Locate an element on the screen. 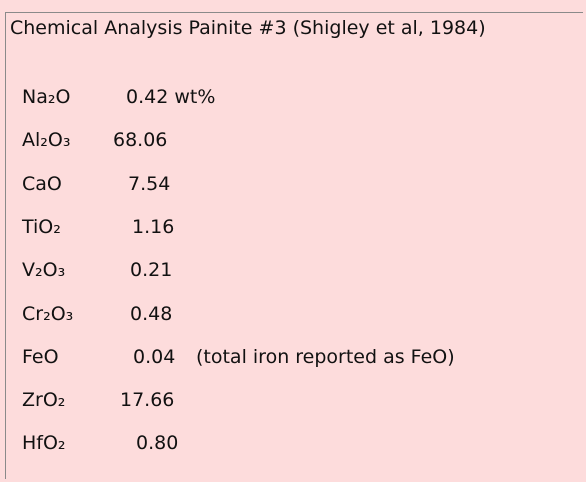 The image size is (586, 482). formula: ZrO₂ is located at coordinates (44, 400).